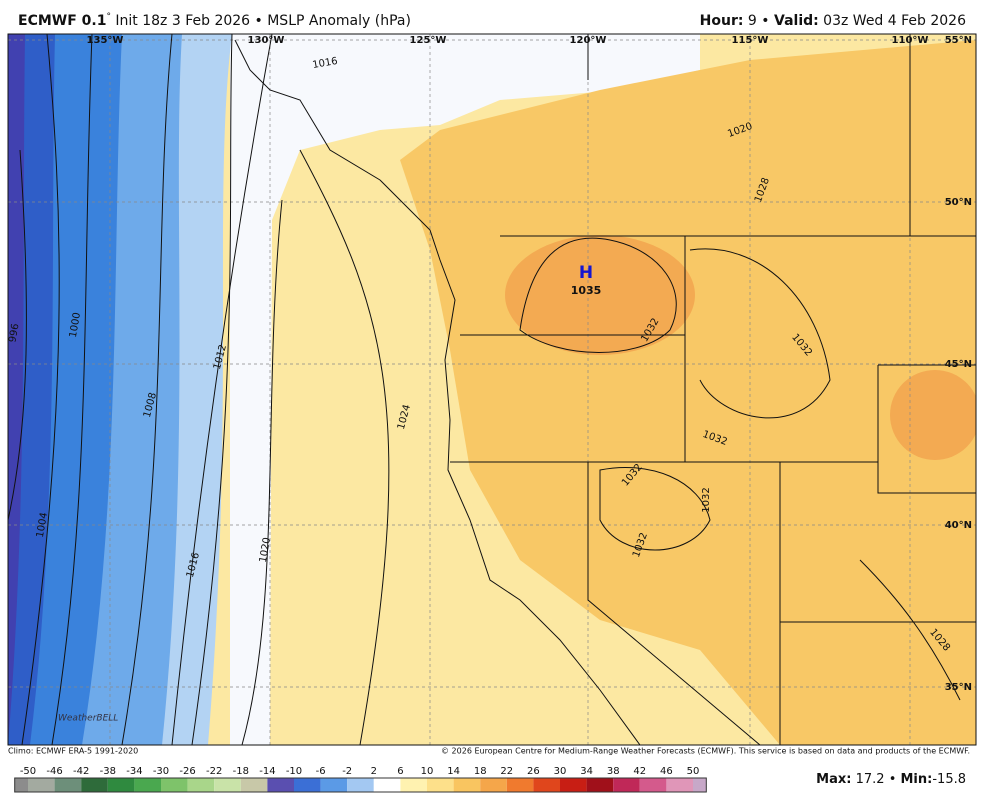 The height and width of the screenshot is (808, 984). Describe the element at coordinates (28, 771) in the screenshot. I see `colorbar-tick-label: -50` at that location.